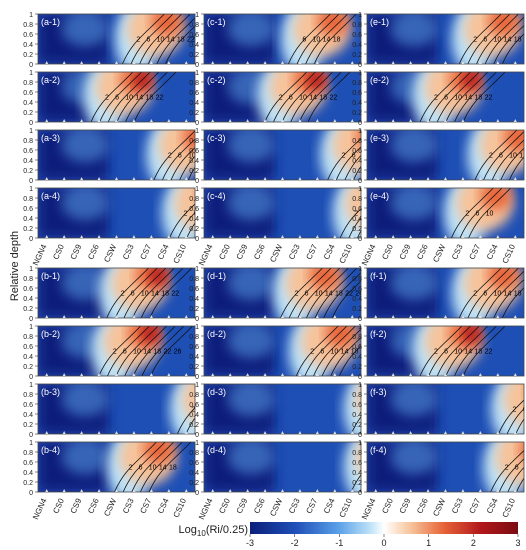 This screenshot has width=526, height=550. What do you see at coordinates (128, 506) in the screenshot?
I see `x-tick-label: CS3` at bounding box center [128, 506].